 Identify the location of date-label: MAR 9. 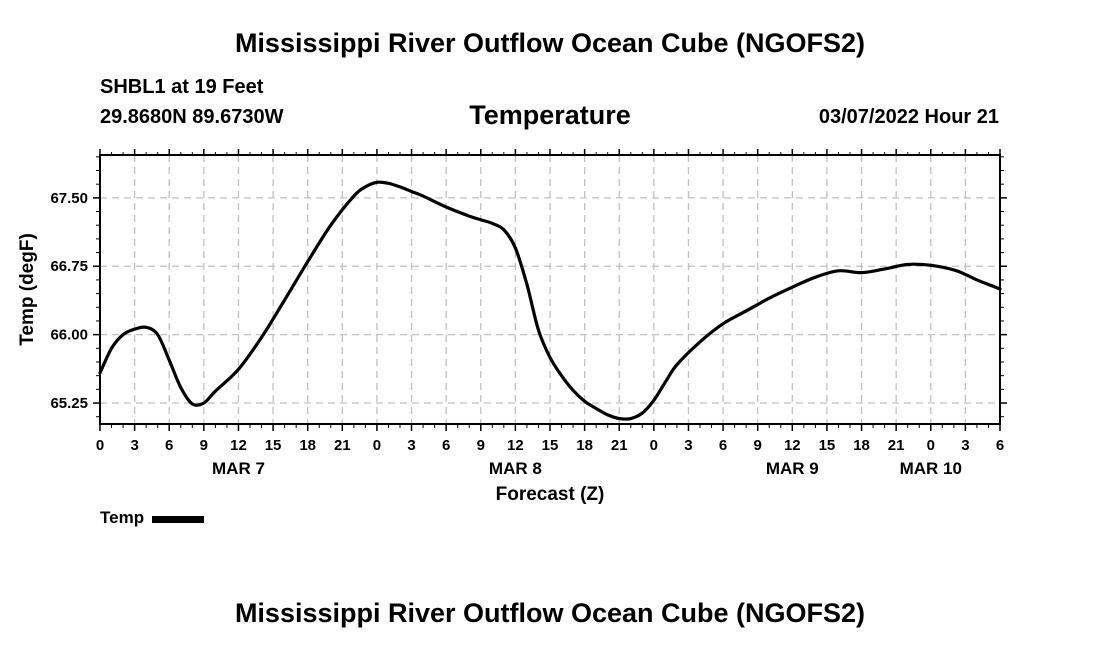
(792, 468).